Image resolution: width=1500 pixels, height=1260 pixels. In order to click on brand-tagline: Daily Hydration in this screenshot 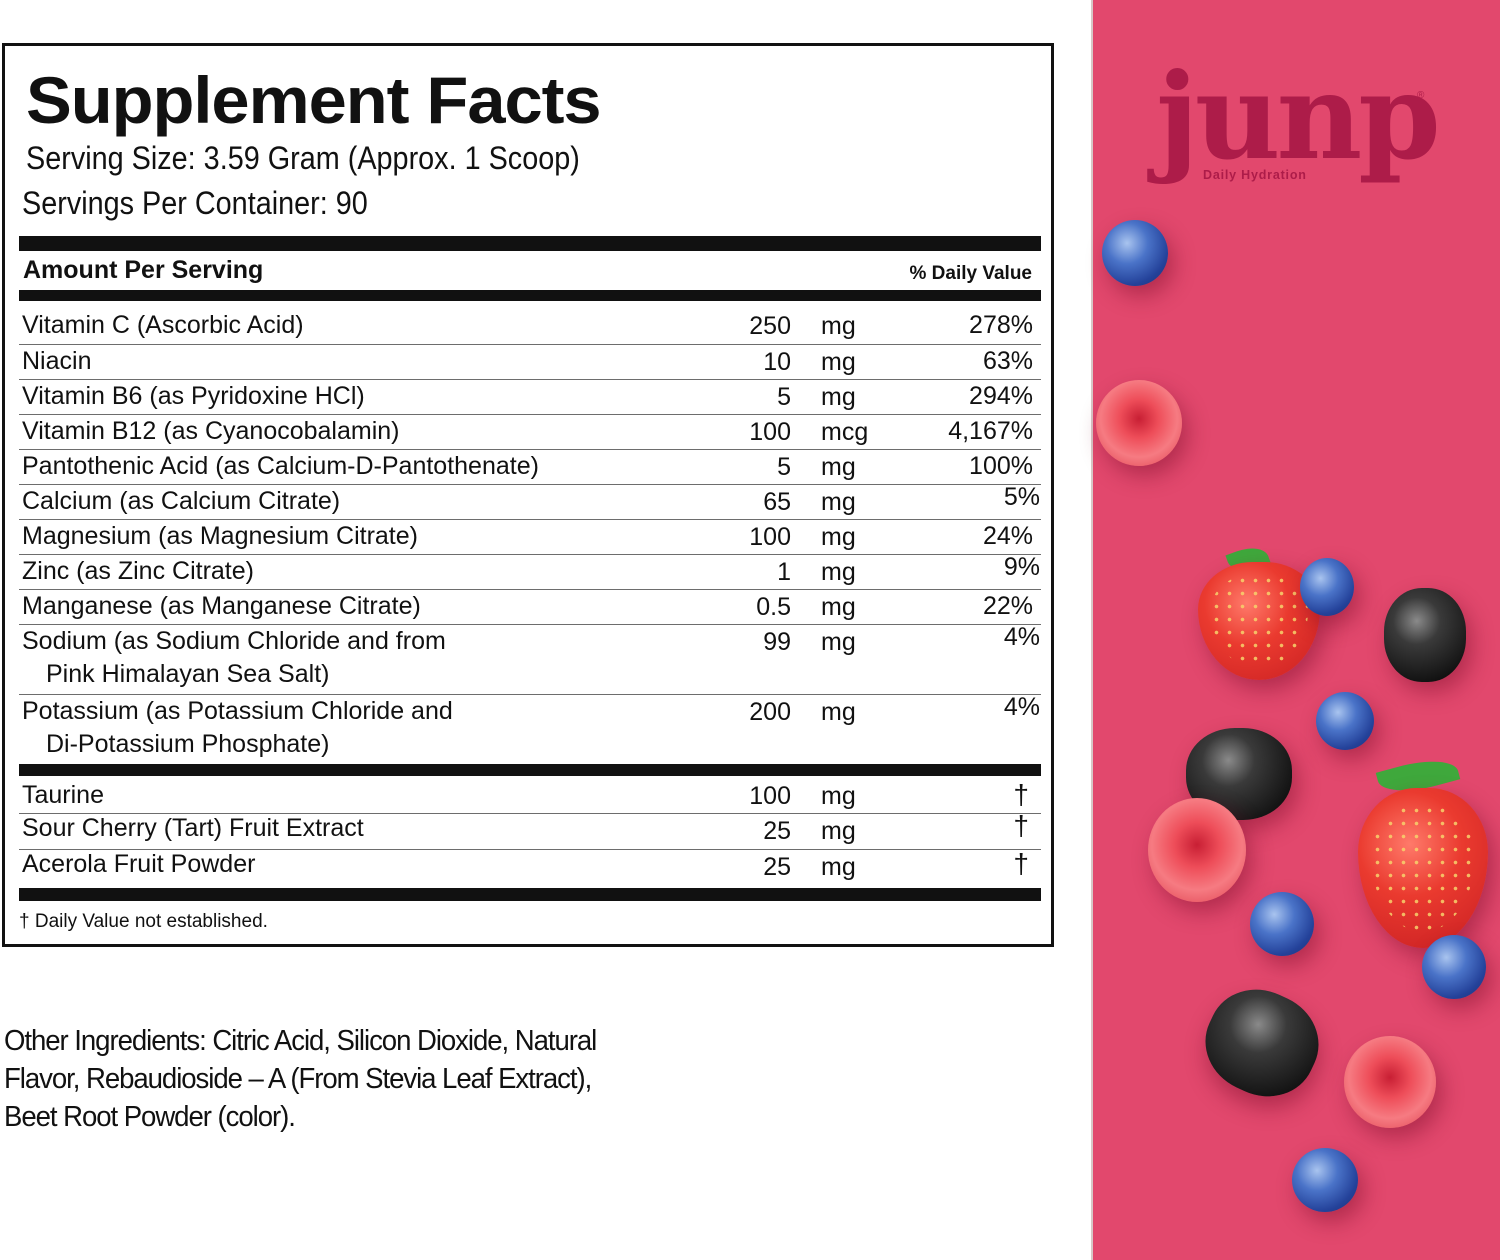, I will do `click(1255, 175)`.